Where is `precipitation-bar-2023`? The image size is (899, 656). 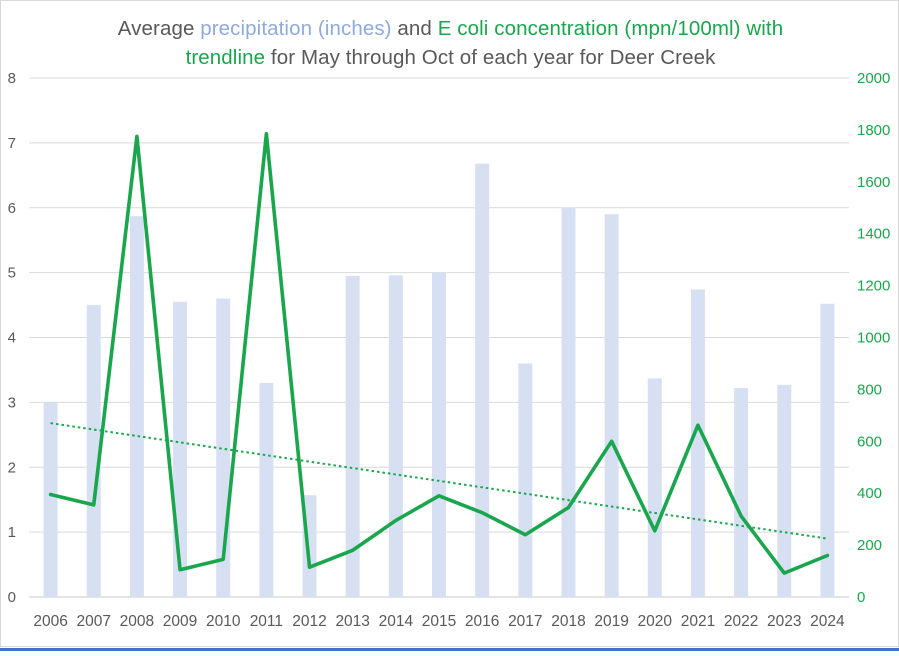
precipitation-bar-2023 is located at coordinates (784, 490).